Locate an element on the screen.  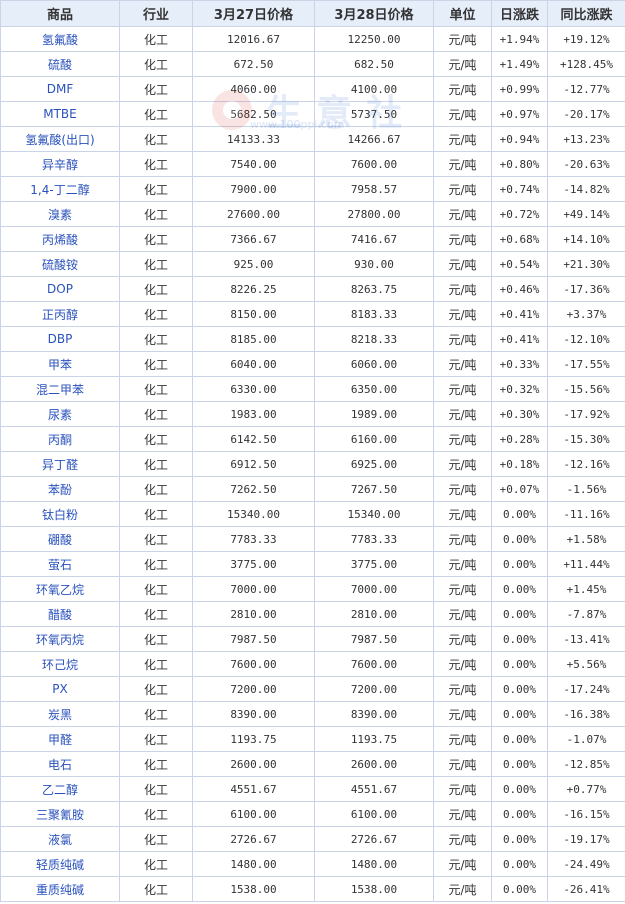
table-row: 液氯 化工 2726.67 2726.67 元/吨 0.00% -19.17% is located at coordinates (312, 839).